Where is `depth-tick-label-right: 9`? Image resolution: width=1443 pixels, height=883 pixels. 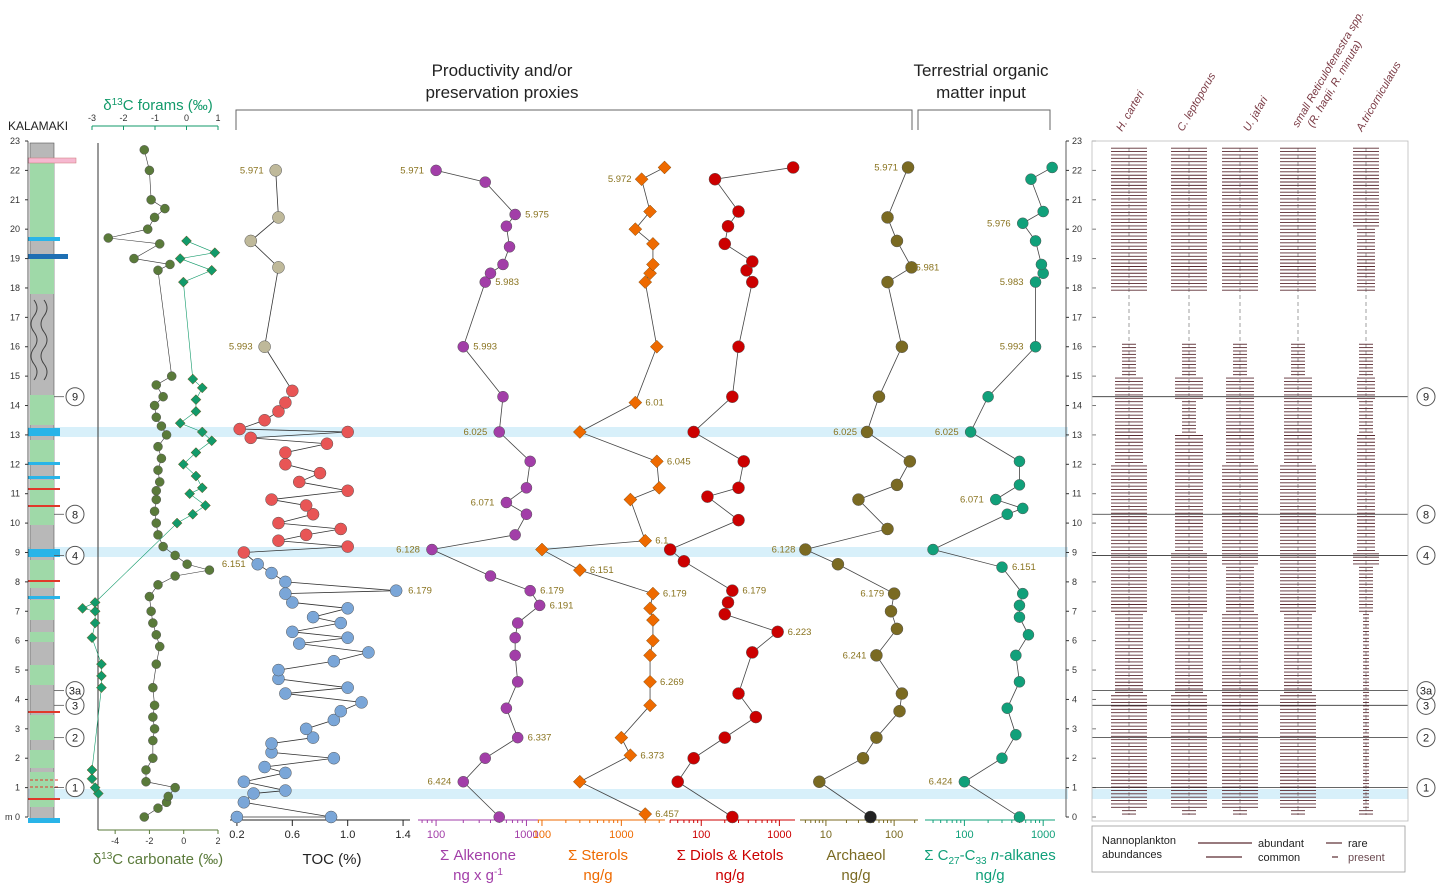 depth-tick-label-right: 9 is located at coordinates (1074, 552).